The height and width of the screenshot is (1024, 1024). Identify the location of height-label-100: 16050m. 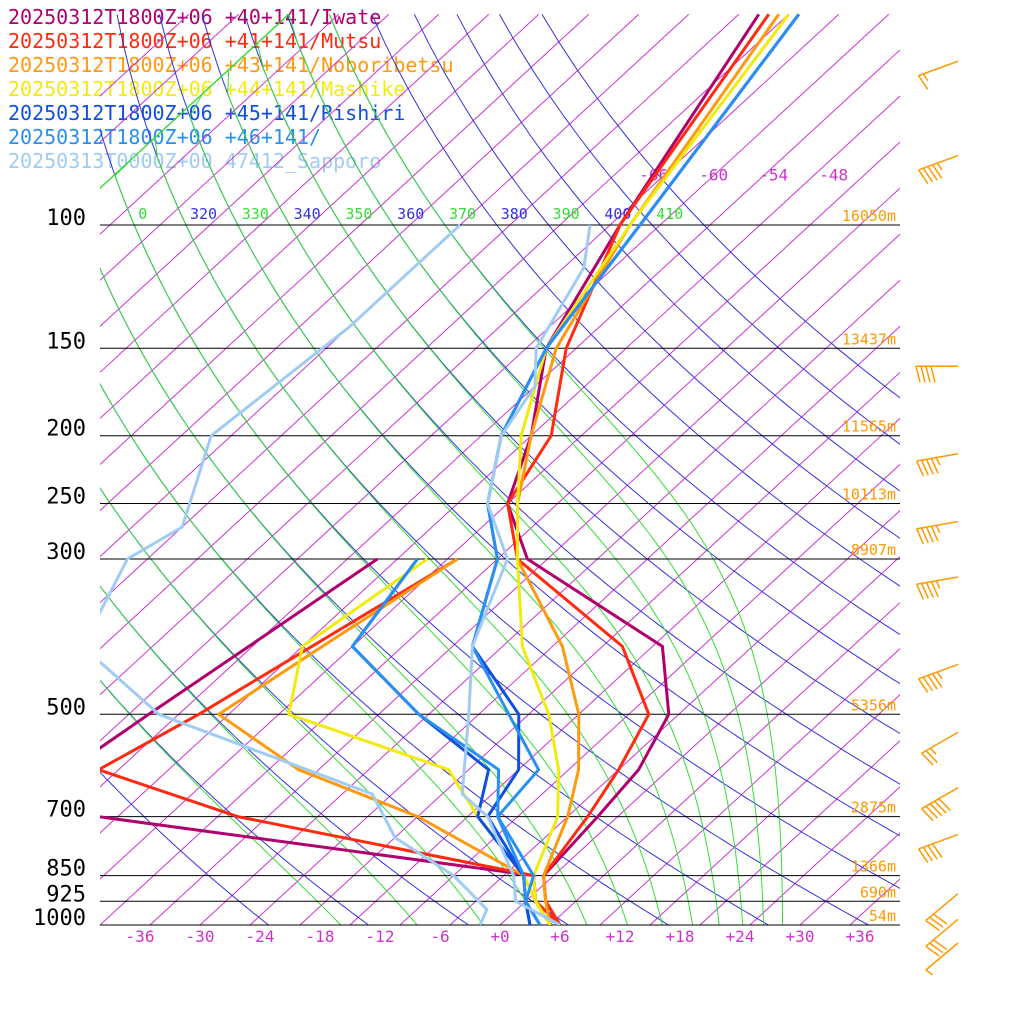
(869, 216).